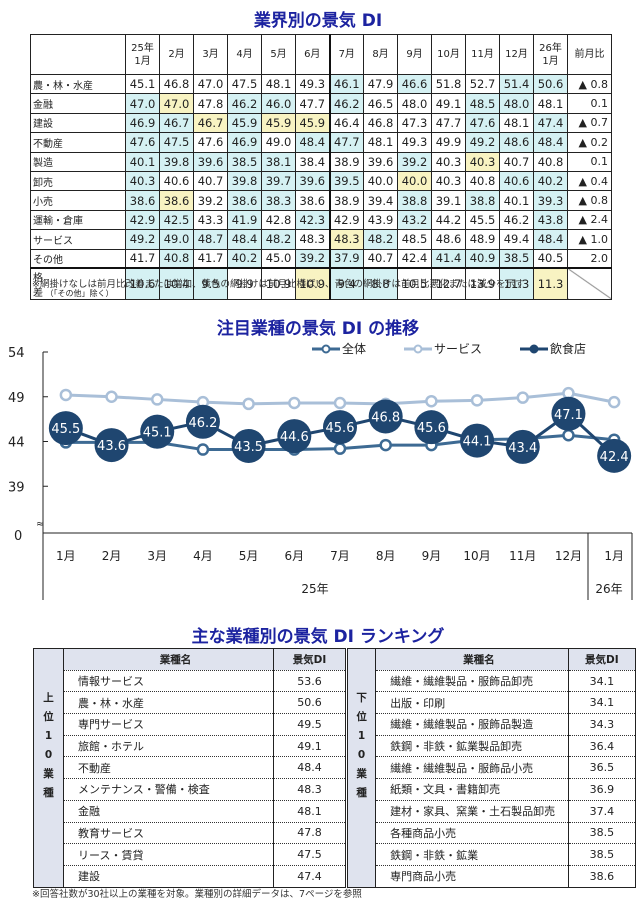  Describe the element at coordinates (346, 181) in the screenshot. I see `di-value-cell: 39.5` at that location.